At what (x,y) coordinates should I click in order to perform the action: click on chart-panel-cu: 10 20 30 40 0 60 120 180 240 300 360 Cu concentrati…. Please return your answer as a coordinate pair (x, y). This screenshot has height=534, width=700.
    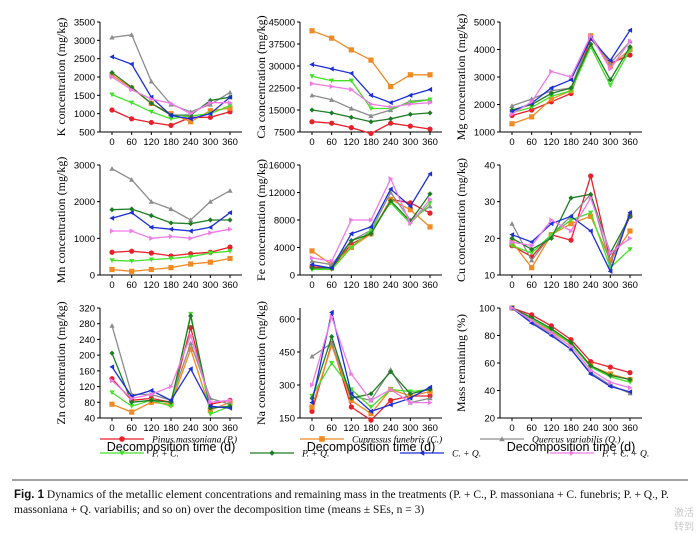
    Looking at the image, I should click on (548, 224).